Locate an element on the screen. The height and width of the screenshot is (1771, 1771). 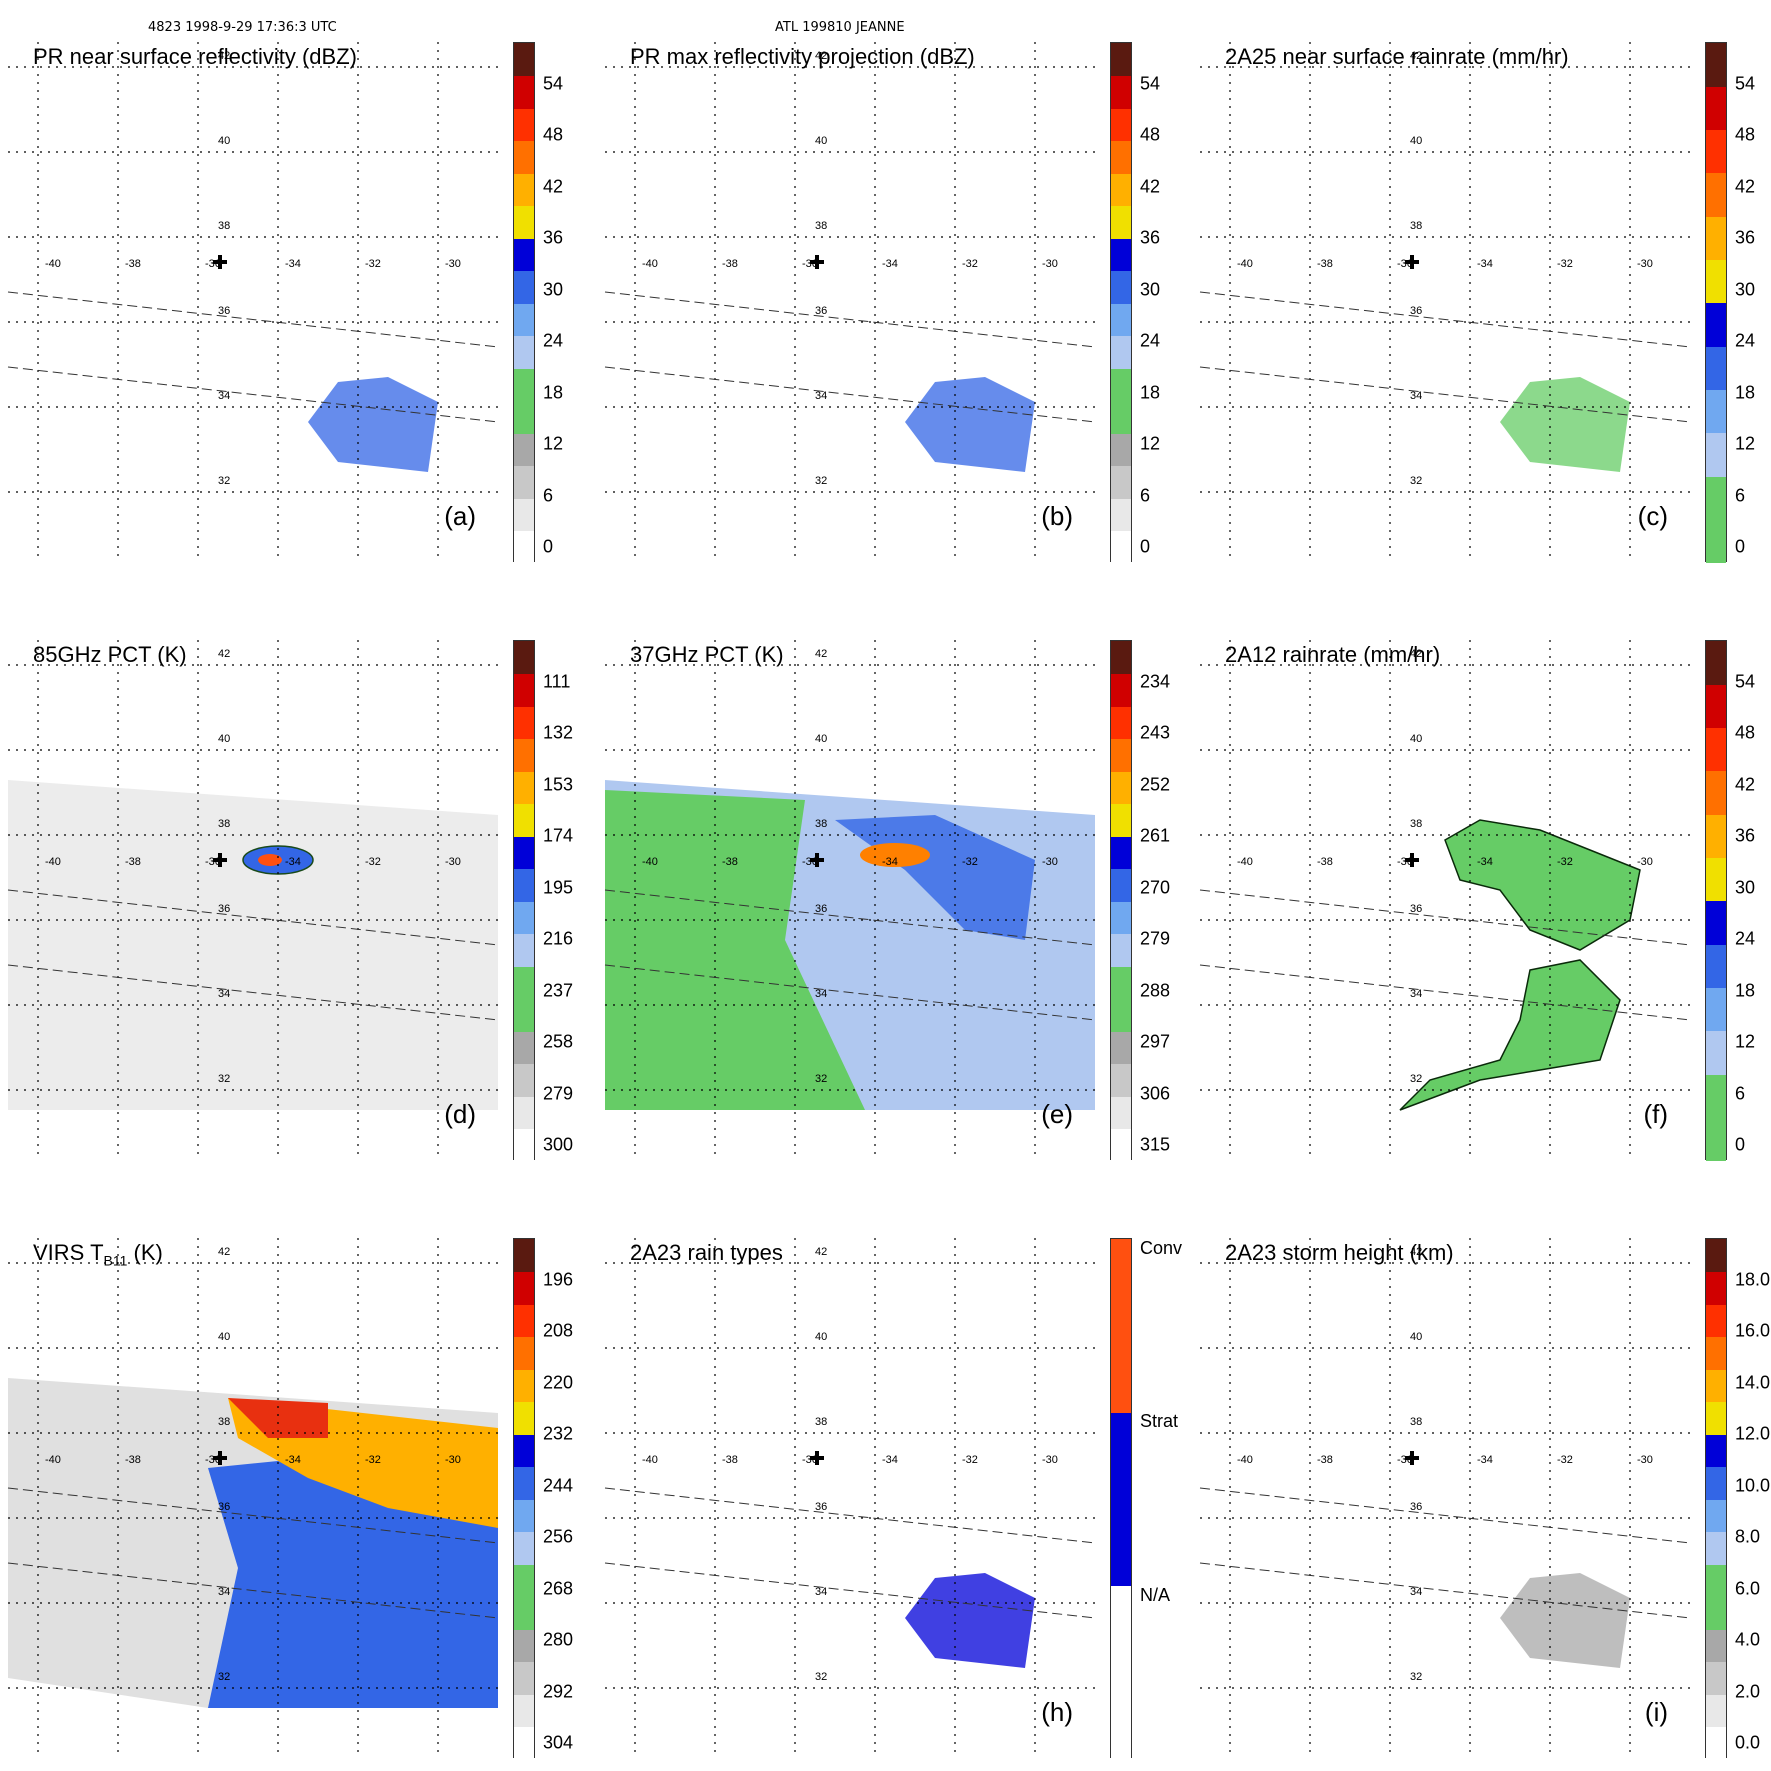
colorbar-tick-label: 54 is located at coordinates (1150, 83).